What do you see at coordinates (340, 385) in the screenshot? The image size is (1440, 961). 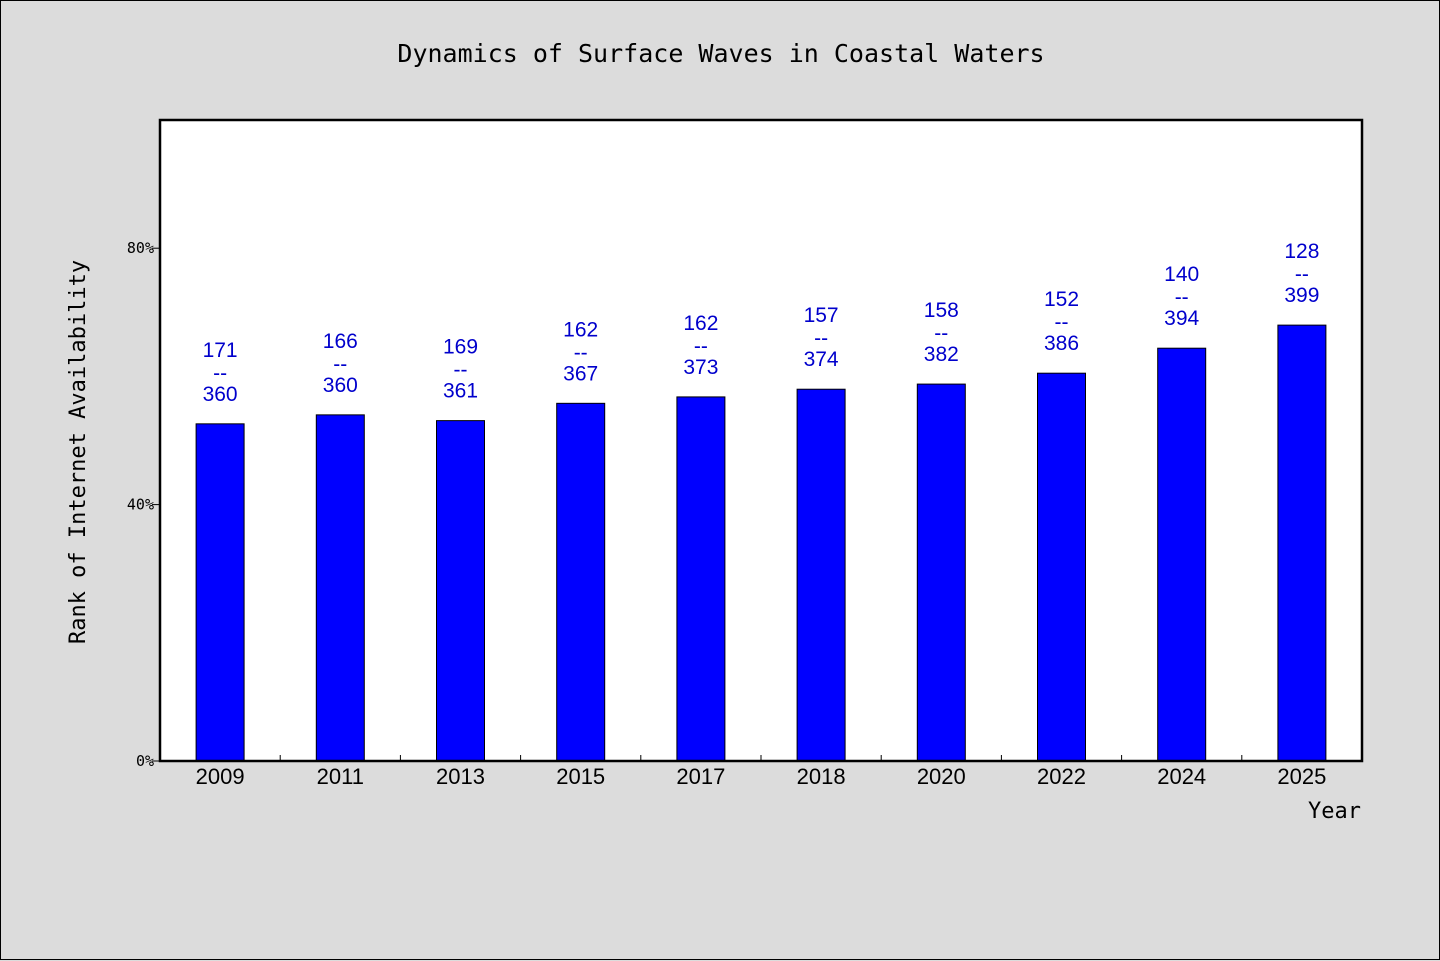 I see `bar-label-bottom-2011: 360` at bounding box center [340, 385].